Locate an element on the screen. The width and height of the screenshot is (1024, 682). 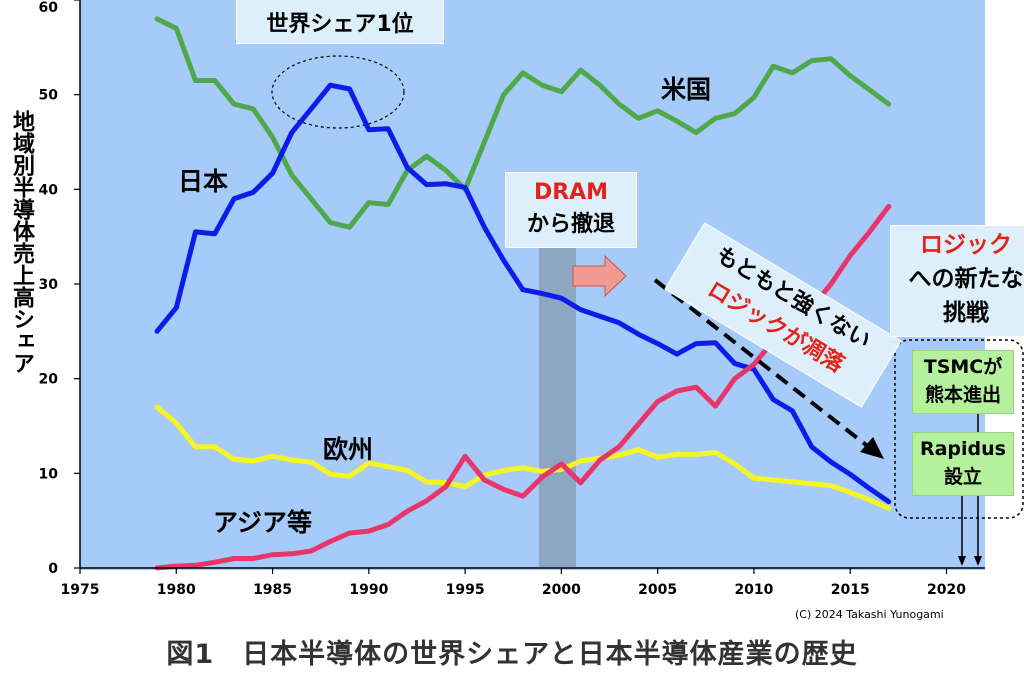
tsmc-box: TSMCが 熊本進出 is located at coordinates (963, 382).